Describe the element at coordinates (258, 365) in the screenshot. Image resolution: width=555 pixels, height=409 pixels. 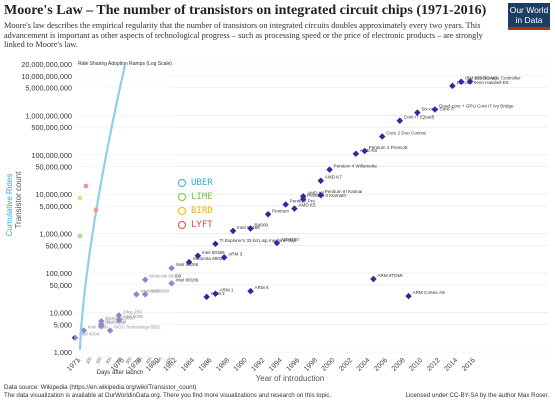
I see `x-tick-label: 1992` at that location.